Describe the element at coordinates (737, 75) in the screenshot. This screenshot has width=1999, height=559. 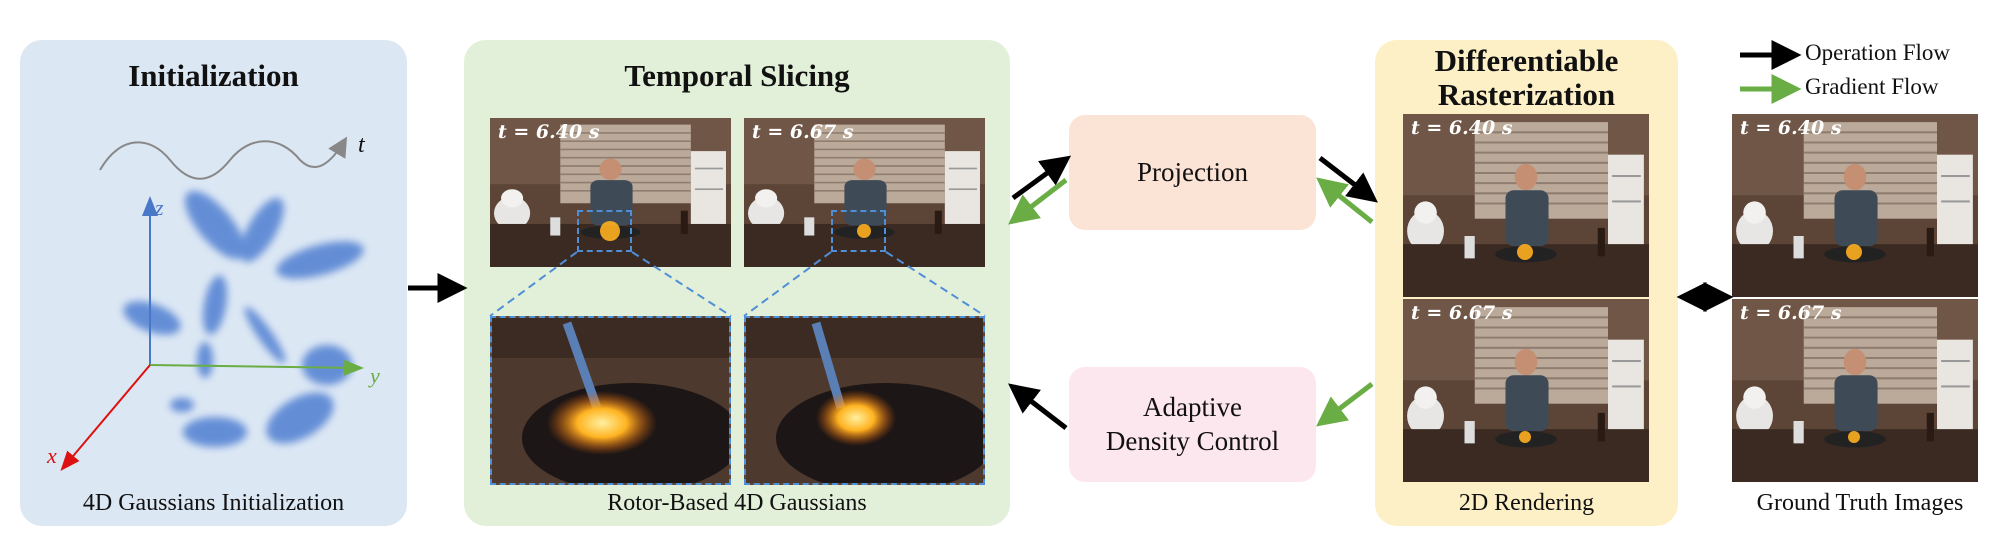
I see `temporal-slicing-title: Temporal Slicing` at that location.